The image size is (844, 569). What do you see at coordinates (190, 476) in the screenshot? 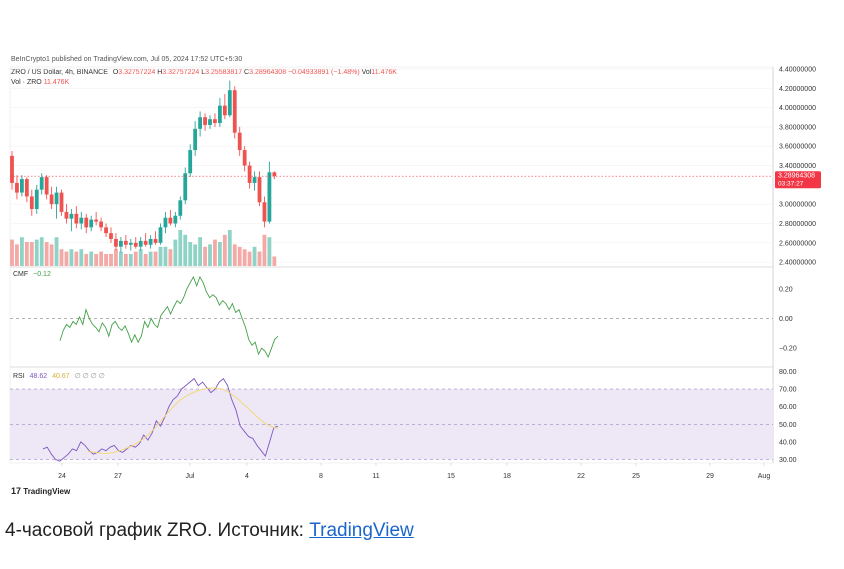
I see `x-tick-label: Jul` at bounding box center [190, 476].